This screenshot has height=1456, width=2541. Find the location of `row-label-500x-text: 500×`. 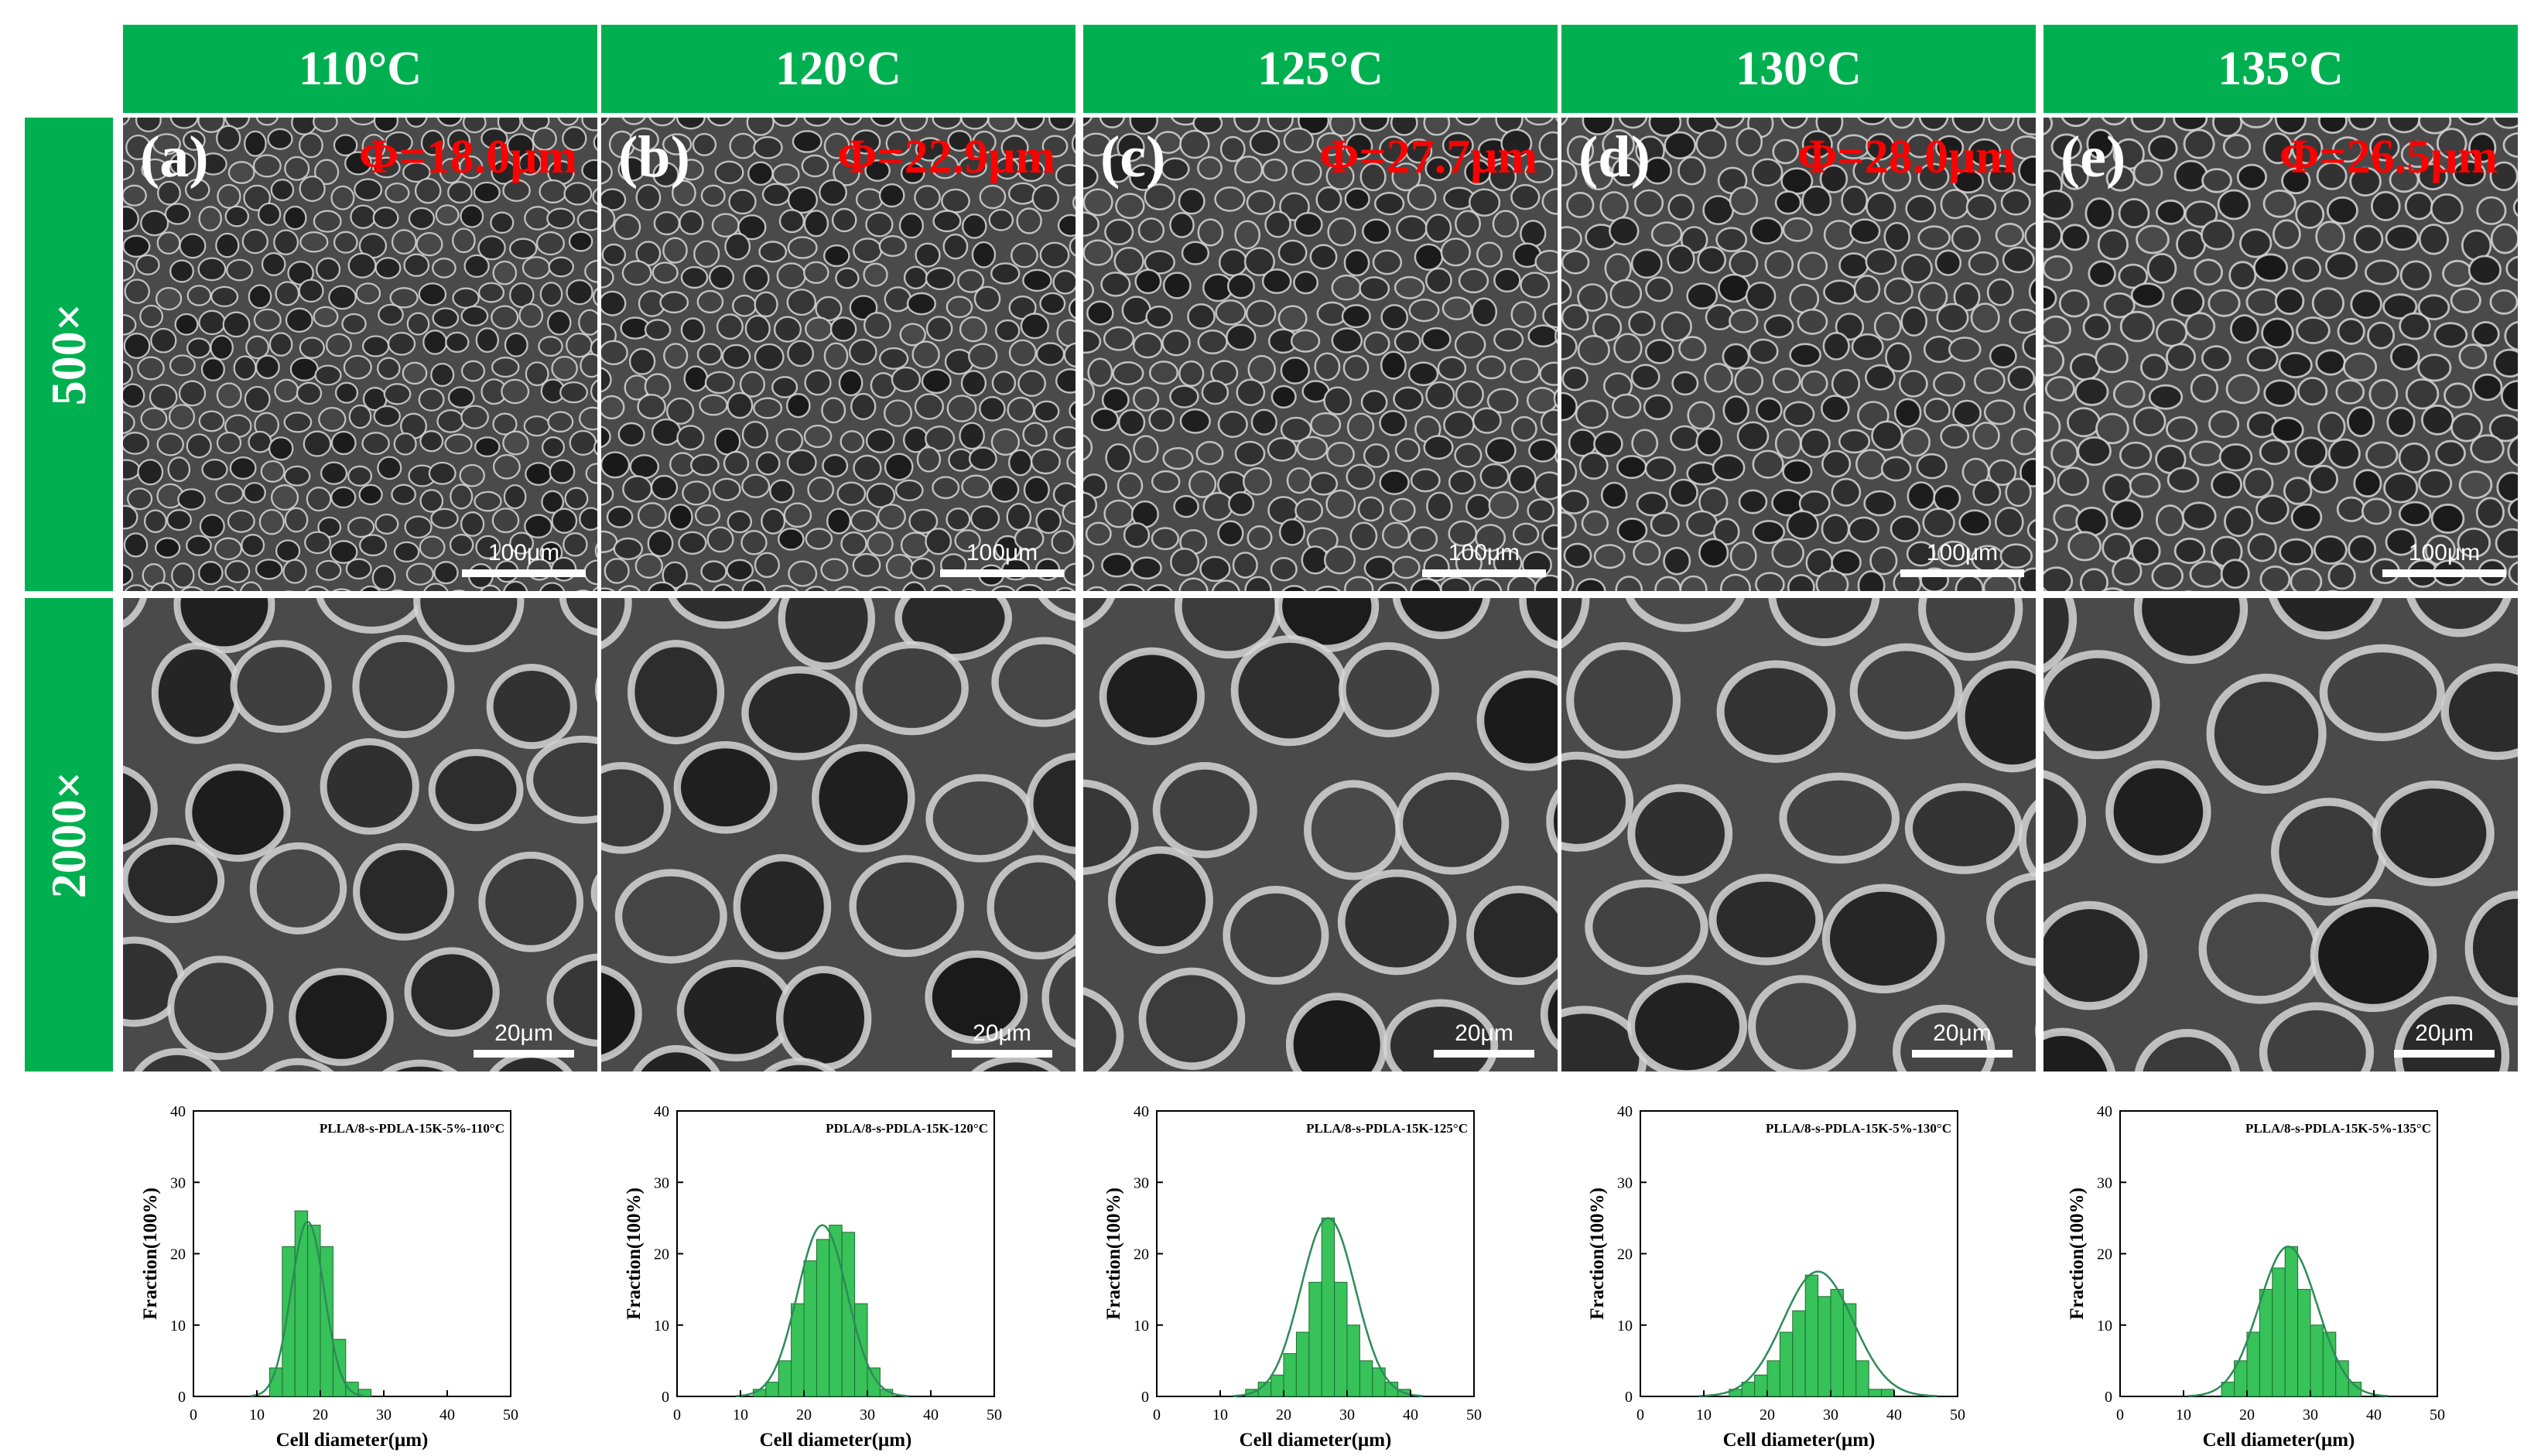

row-label-500x-text: 500× is located at coordinates (68, 354).